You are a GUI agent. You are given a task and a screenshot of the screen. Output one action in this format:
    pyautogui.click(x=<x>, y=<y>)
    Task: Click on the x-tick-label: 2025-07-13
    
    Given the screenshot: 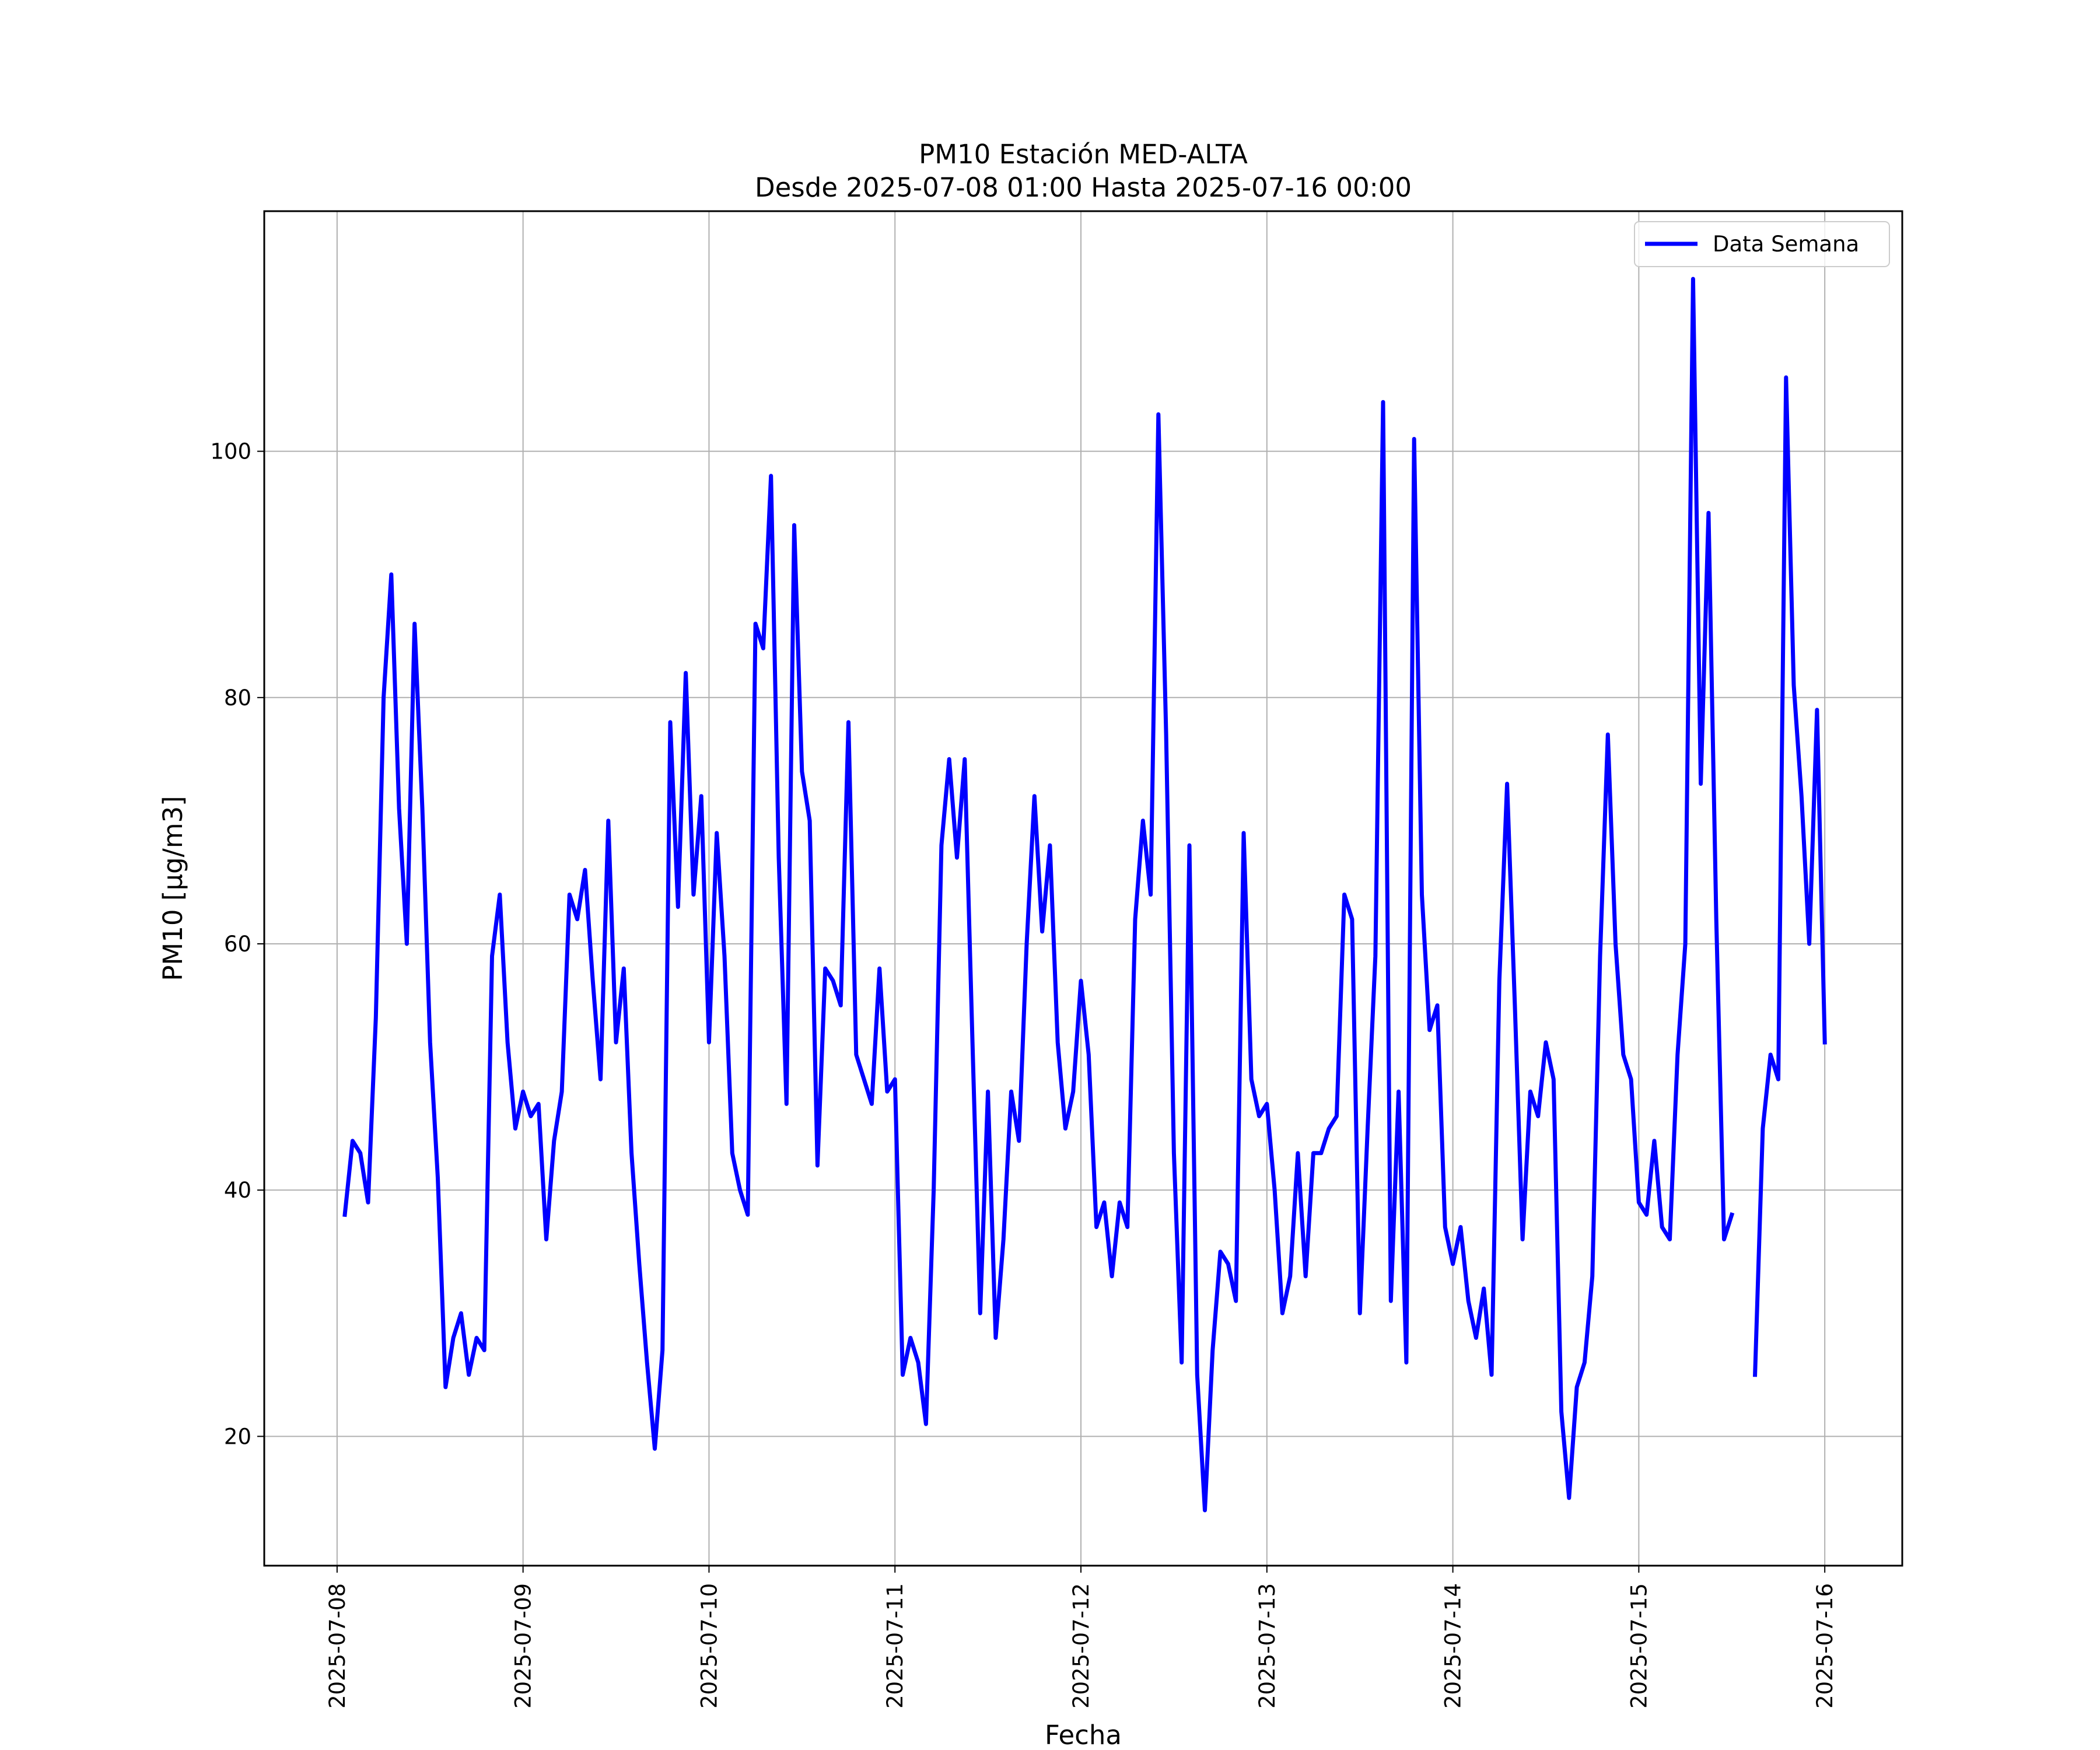 What is the action you would take?
    pyautogui.click(x=1267, y=1646)
    